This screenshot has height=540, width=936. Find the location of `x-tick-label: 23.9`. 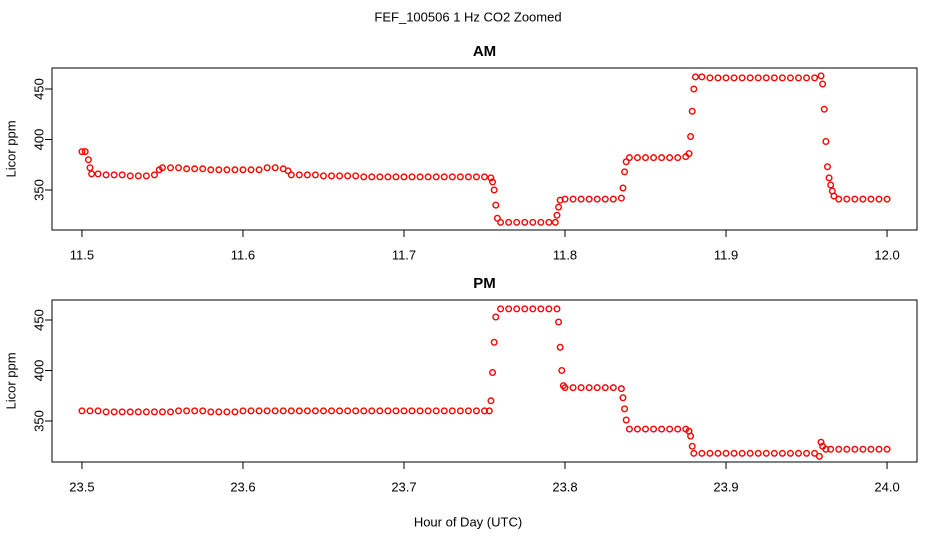

x-tick-label: 23.9 is located at coordinates (725, 486).